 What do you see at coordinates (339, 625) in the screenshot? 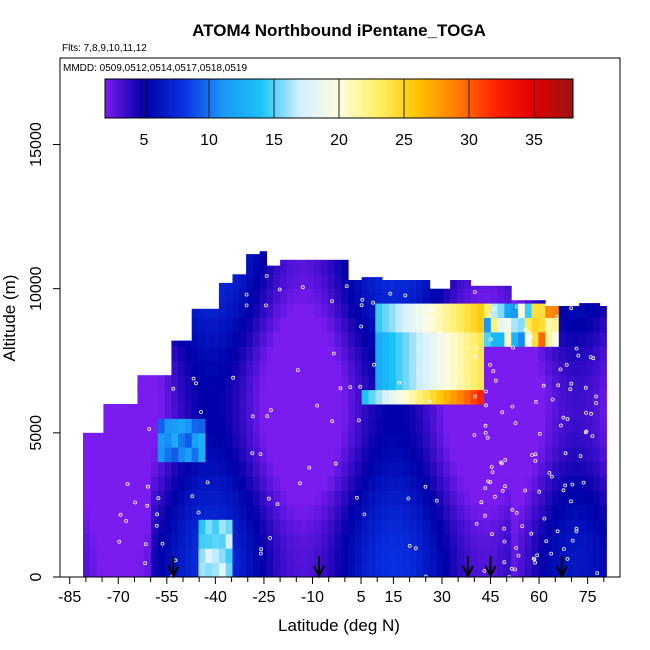
I see `x-axis-label: Latitude (deg N)` at bounding box center [339, 625].